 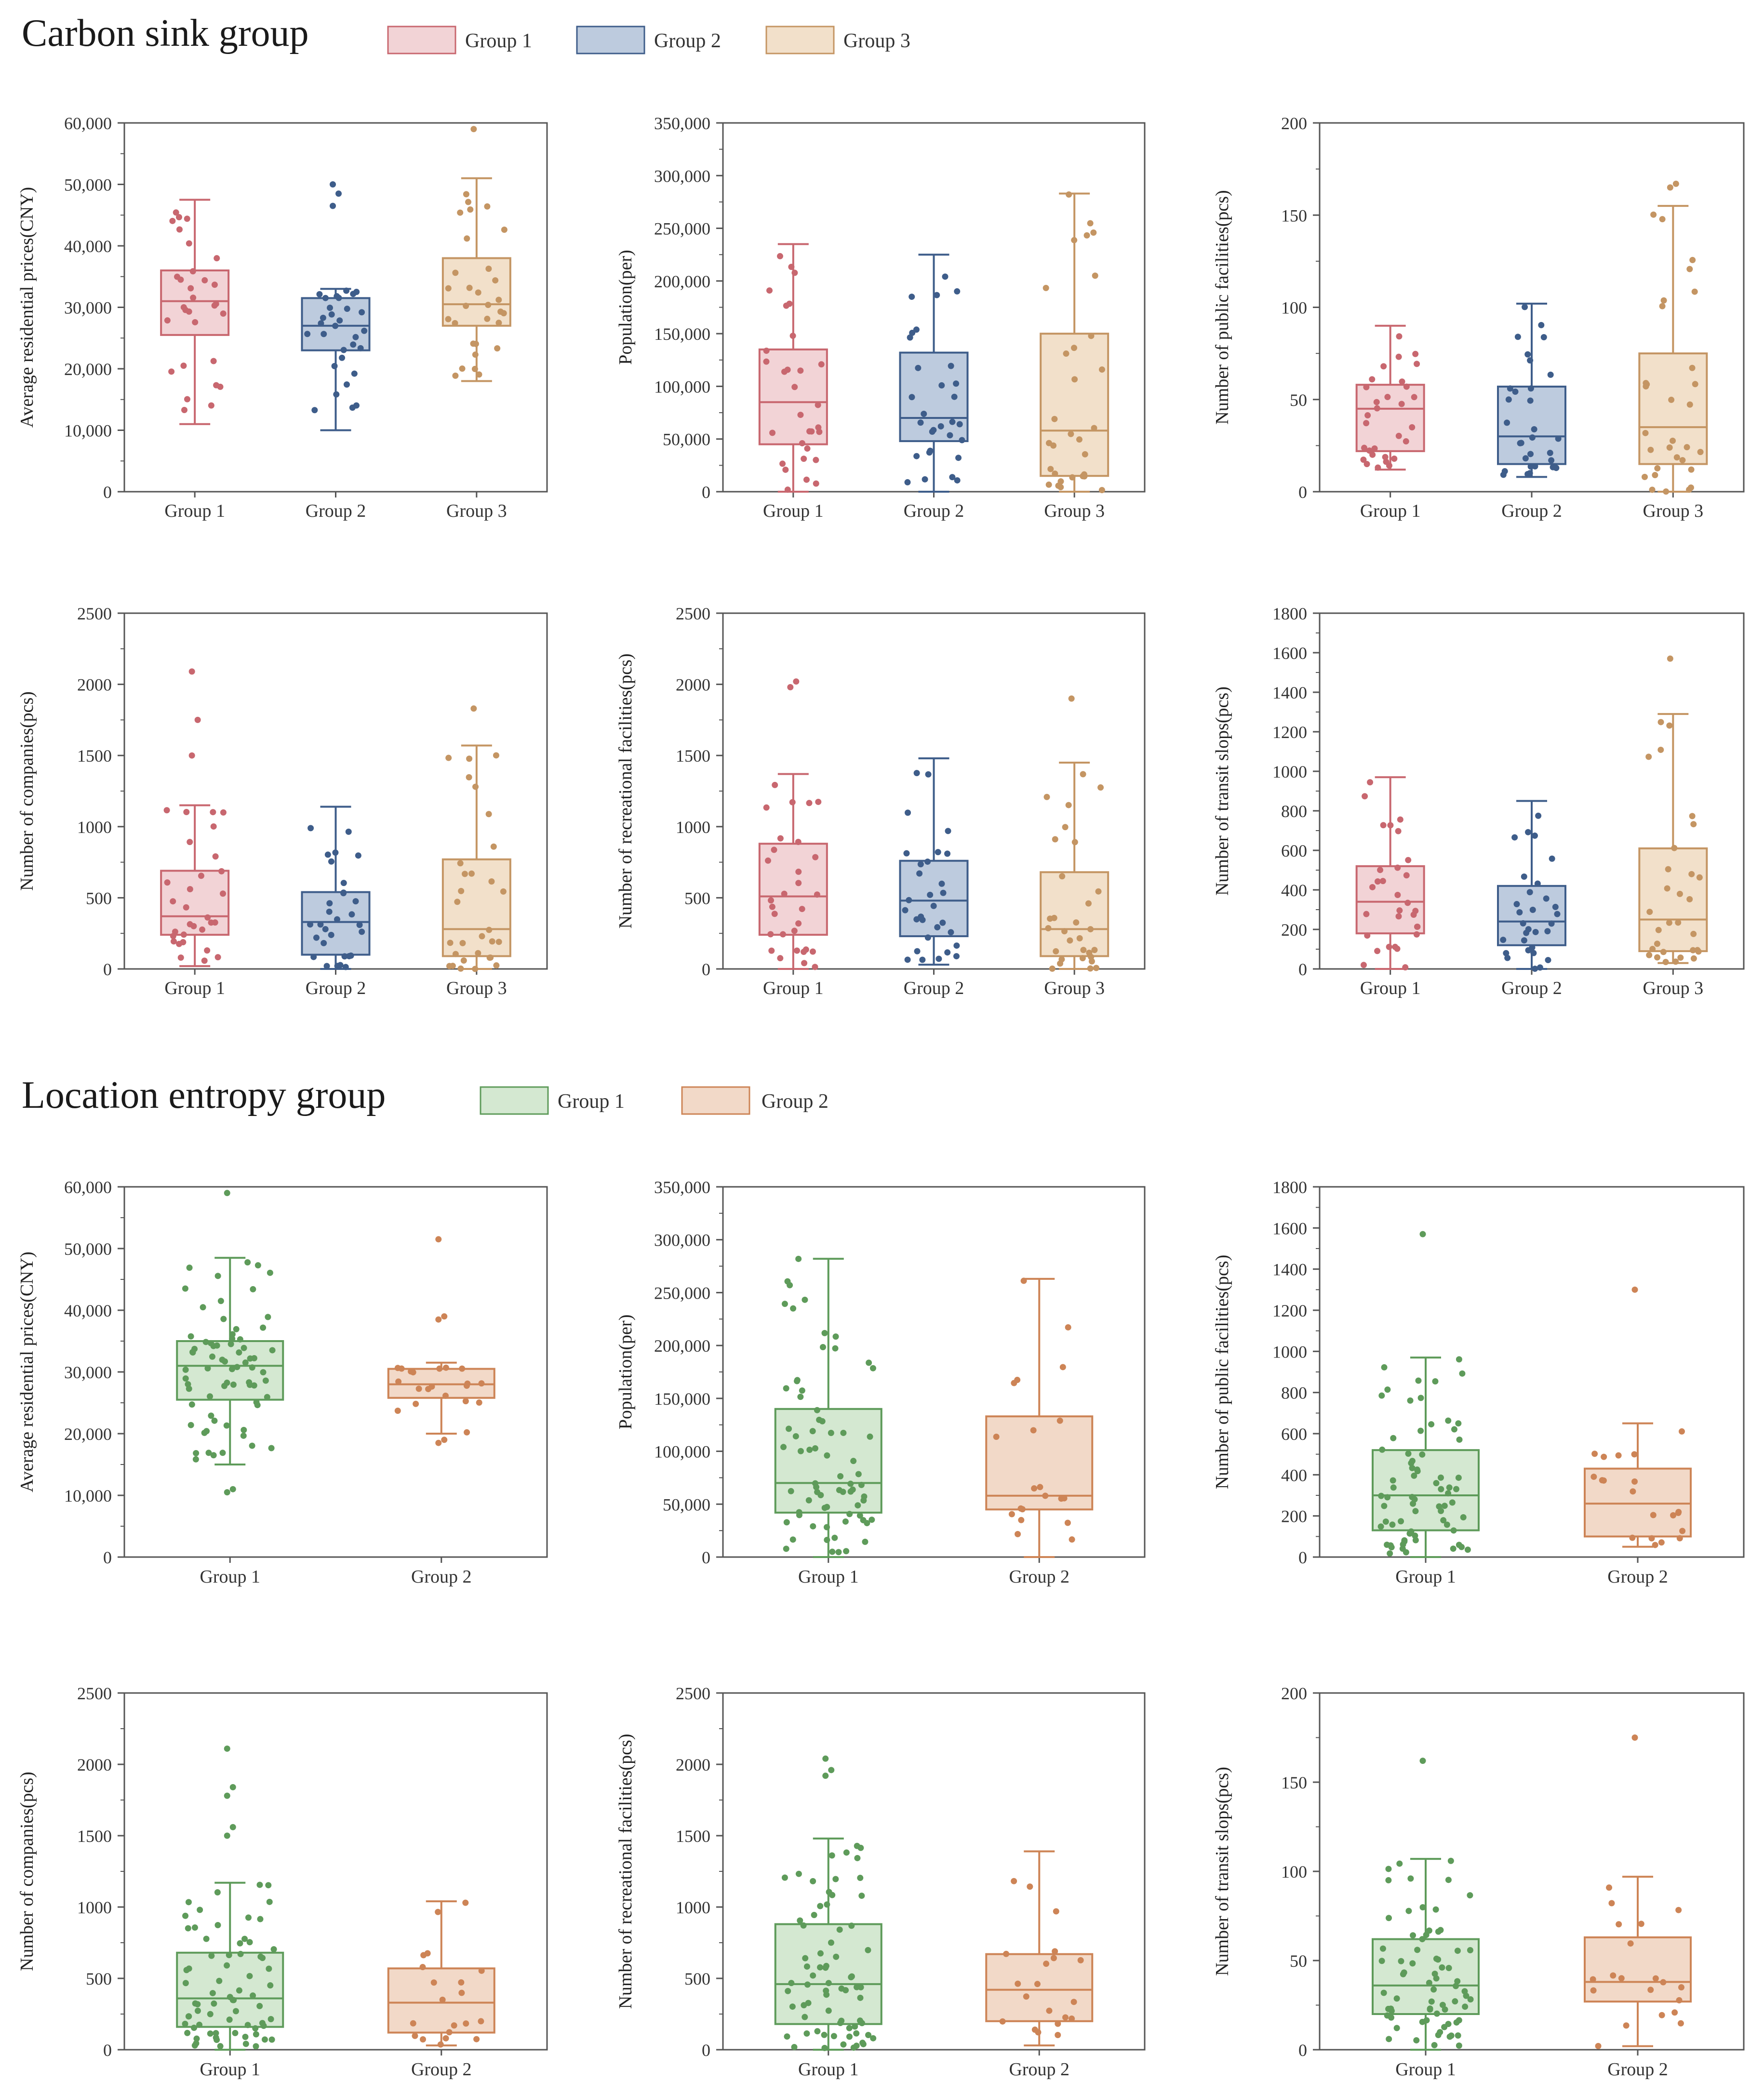 What do you see at coordinates (94, 1764) in the screenshot?
I see `y-tick-label: 2000` at bounding box center [94, 1764].